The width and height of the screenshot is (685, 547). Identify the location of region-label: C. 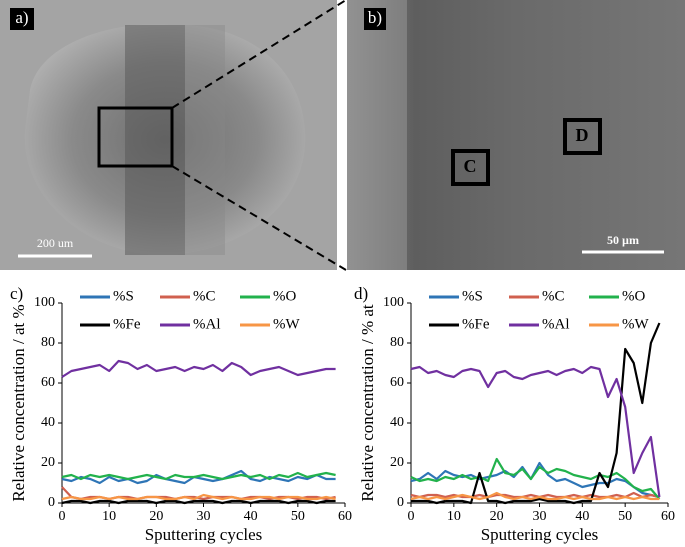
(470, 166).